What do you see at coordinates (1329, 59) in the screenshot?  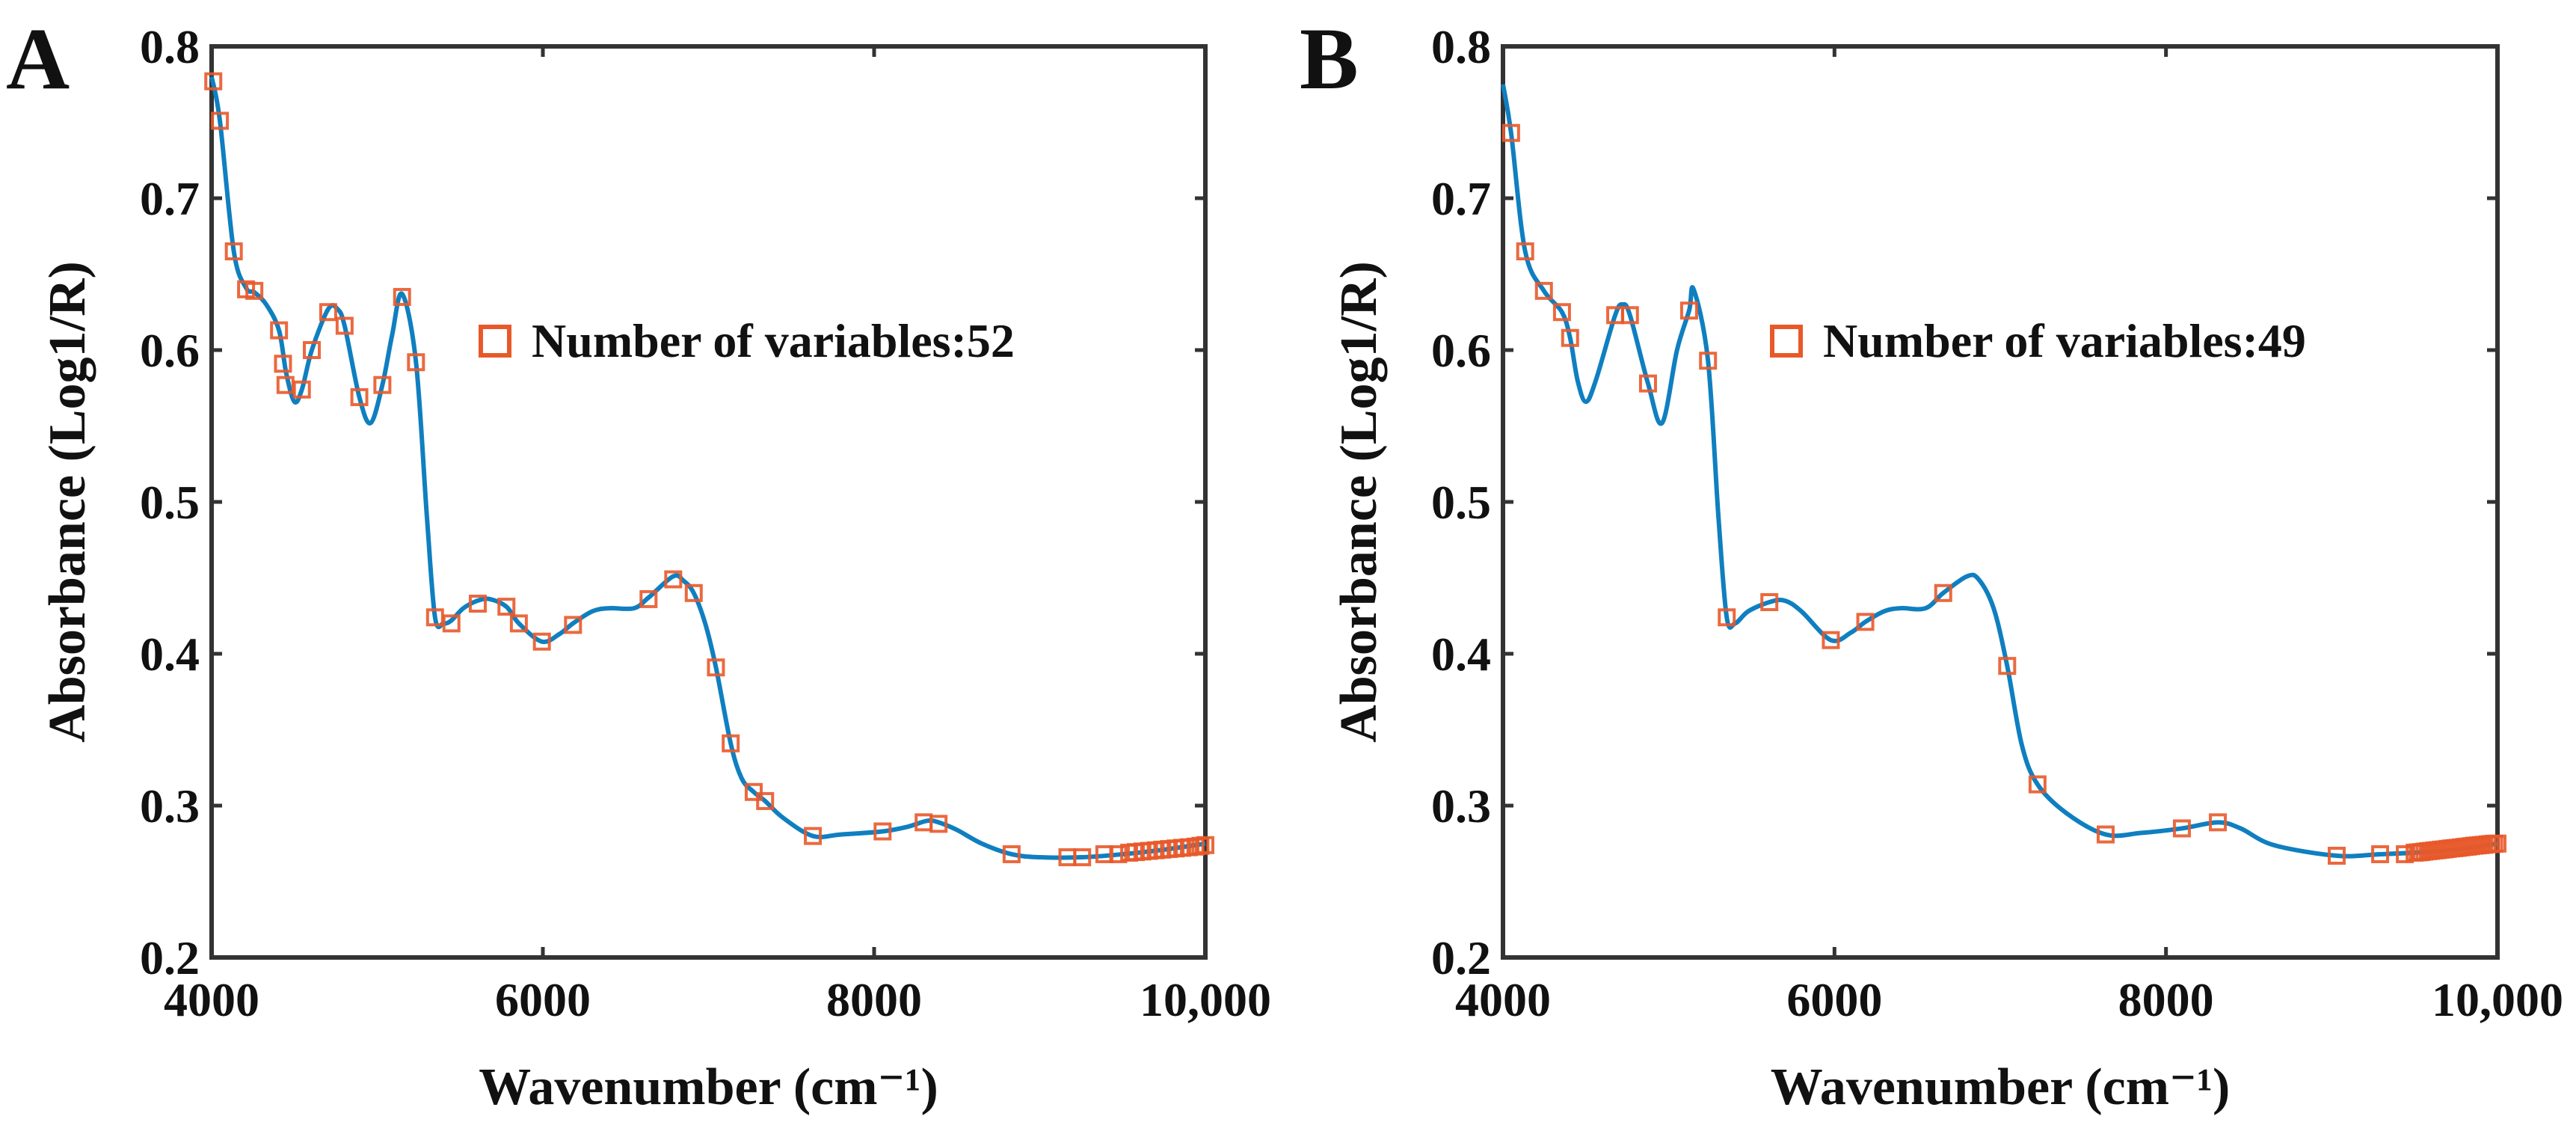 I see `panel-label: B` at bounding box center [1329, 59].